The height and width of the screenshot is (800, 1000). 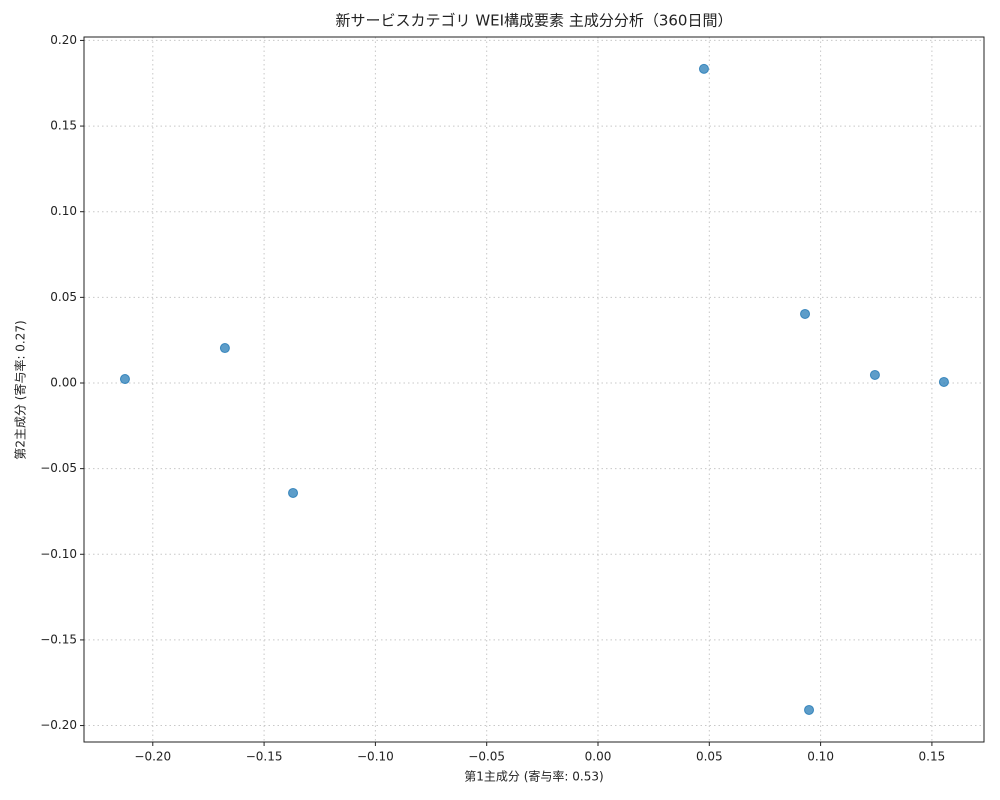 What do you see at coordinates (63, 382) in the screenshot?
I see `y-tick-label: 0.00` at bounding box center [63, 382].